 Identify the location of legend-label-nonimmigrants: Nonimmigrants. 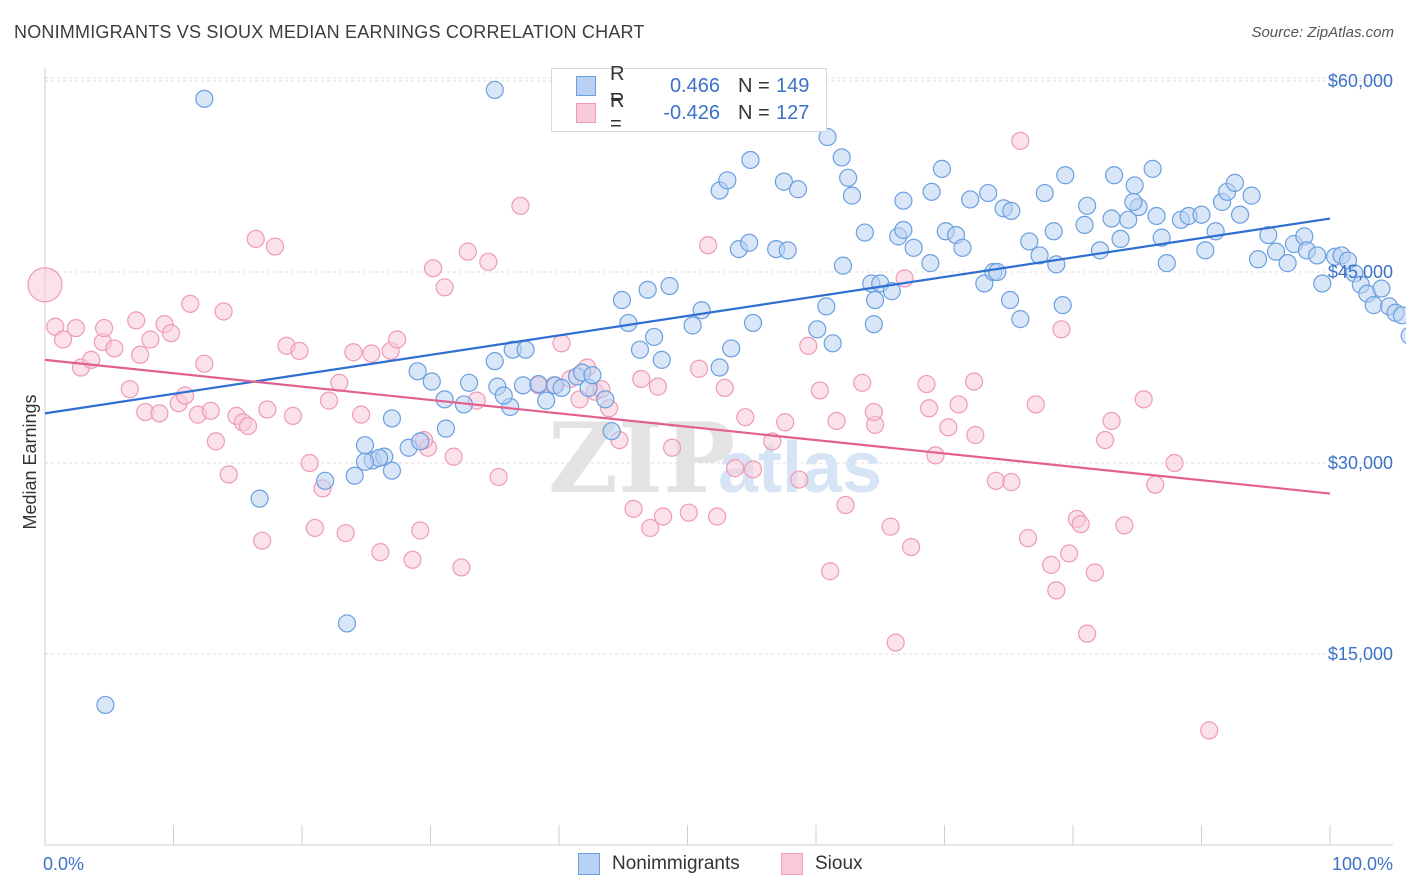
(676, 863).